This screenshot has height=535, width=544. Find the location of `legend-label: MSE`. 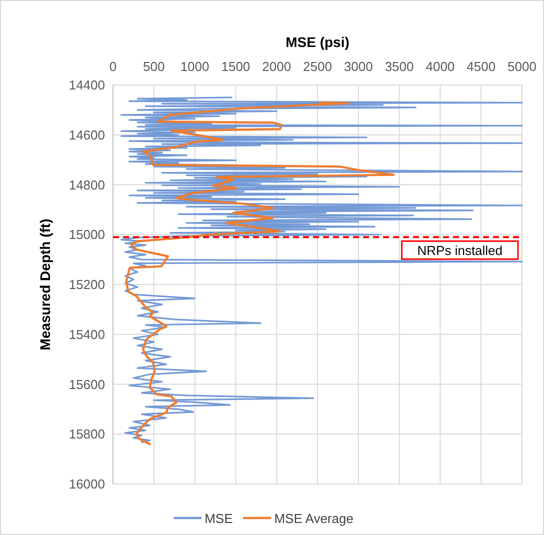

legend-label: MSE is located at coordinates (219, 518).